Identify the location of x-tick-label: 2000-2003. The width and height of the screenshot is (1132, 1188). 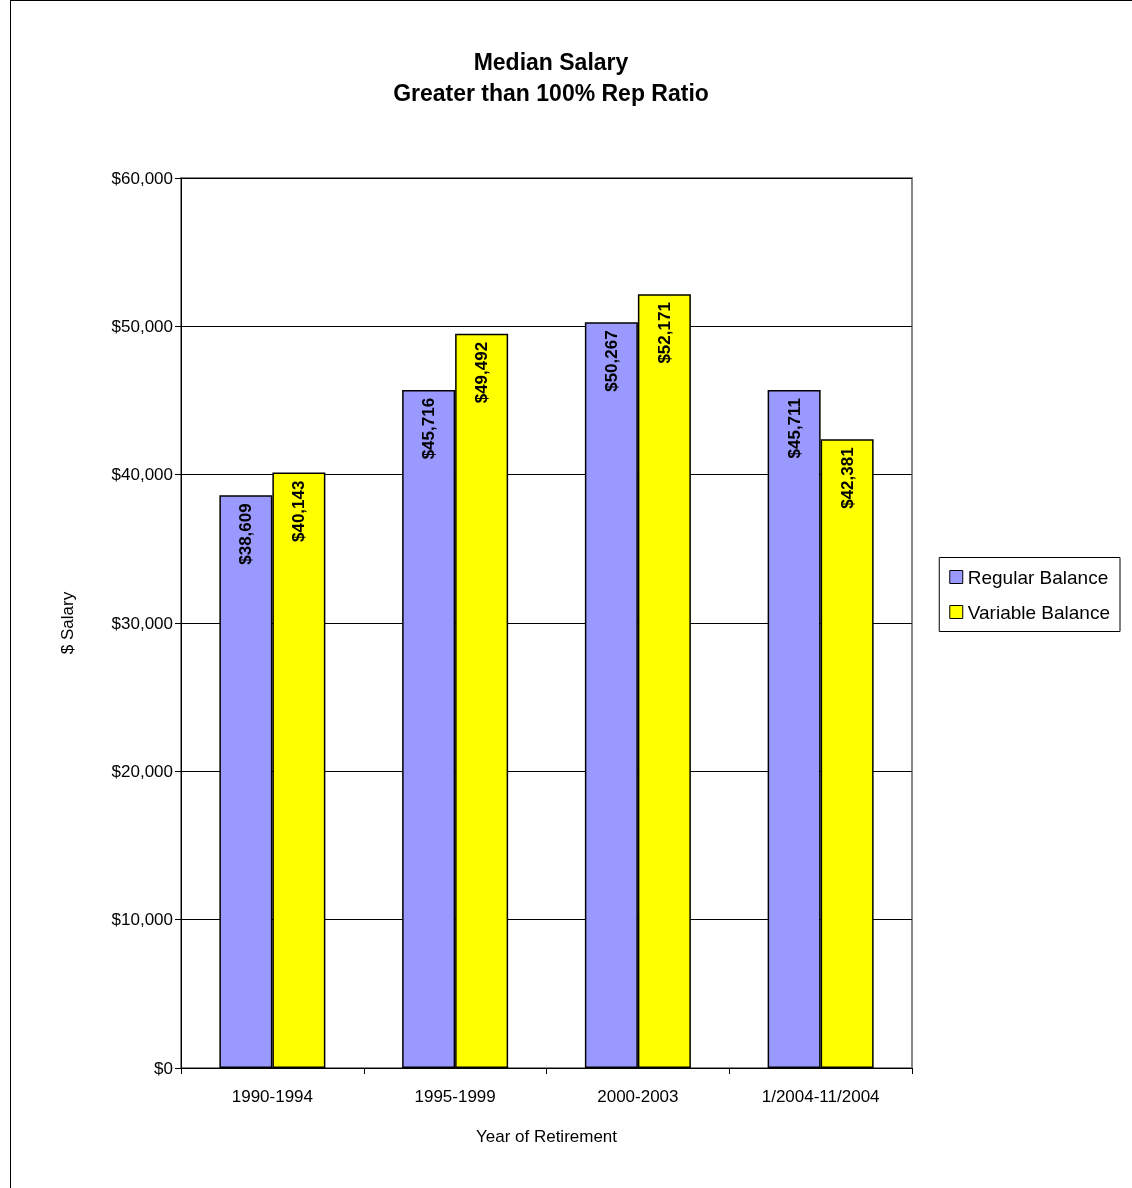
(638, 1096).